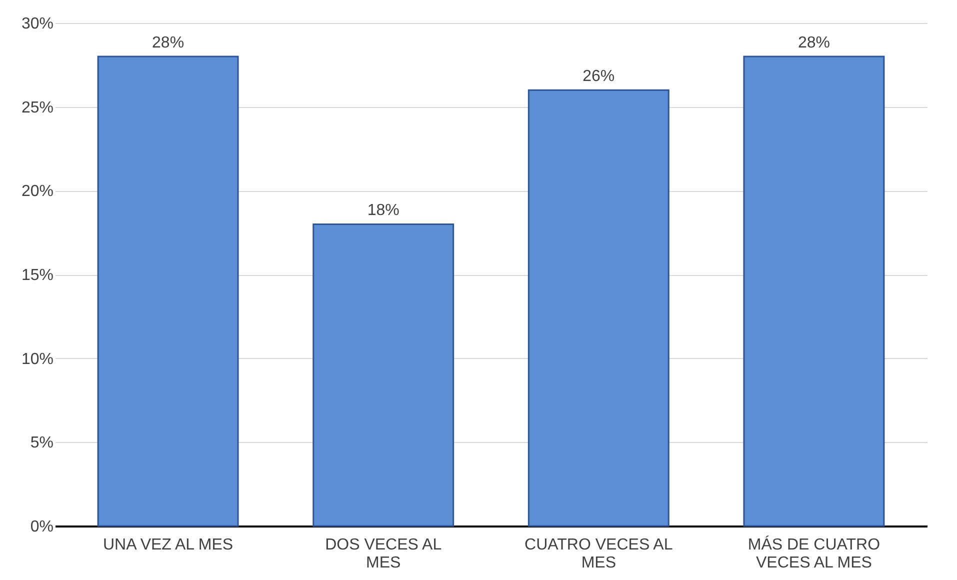 The width and height of the screenshot is (957, 580). I want to click on data-label: 26%, so click(598, 77).